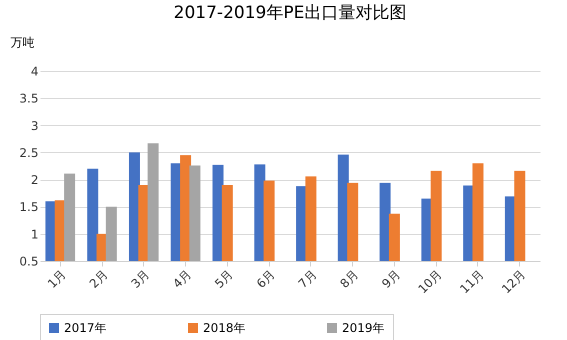 This screenshot has height=340, width=567. I want to click on x-tick-label: 2月, so click(98, 279).